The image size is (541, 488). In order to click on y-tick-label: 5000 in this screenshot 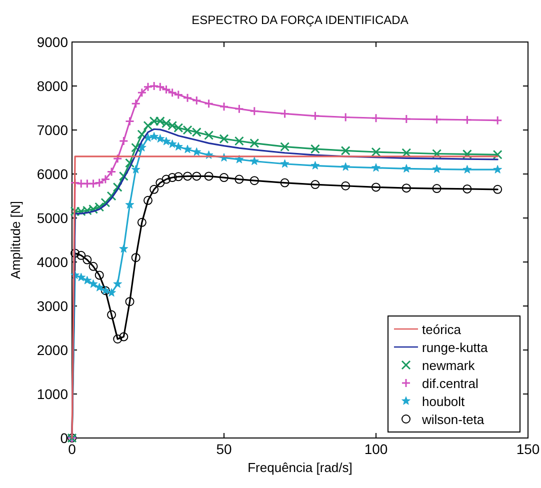, I will do `click(52, 218)`.